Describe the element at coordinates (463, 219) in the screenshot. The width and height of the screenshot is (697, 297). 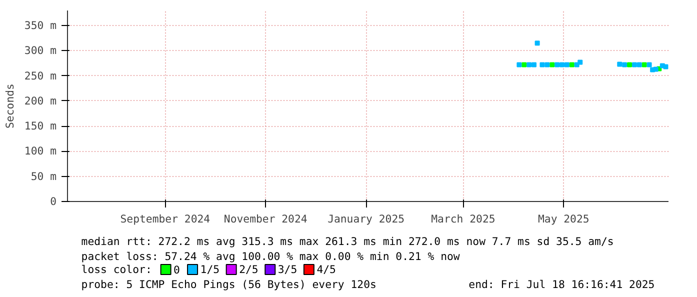
I see `x-tick-label: March 2025` at that location.